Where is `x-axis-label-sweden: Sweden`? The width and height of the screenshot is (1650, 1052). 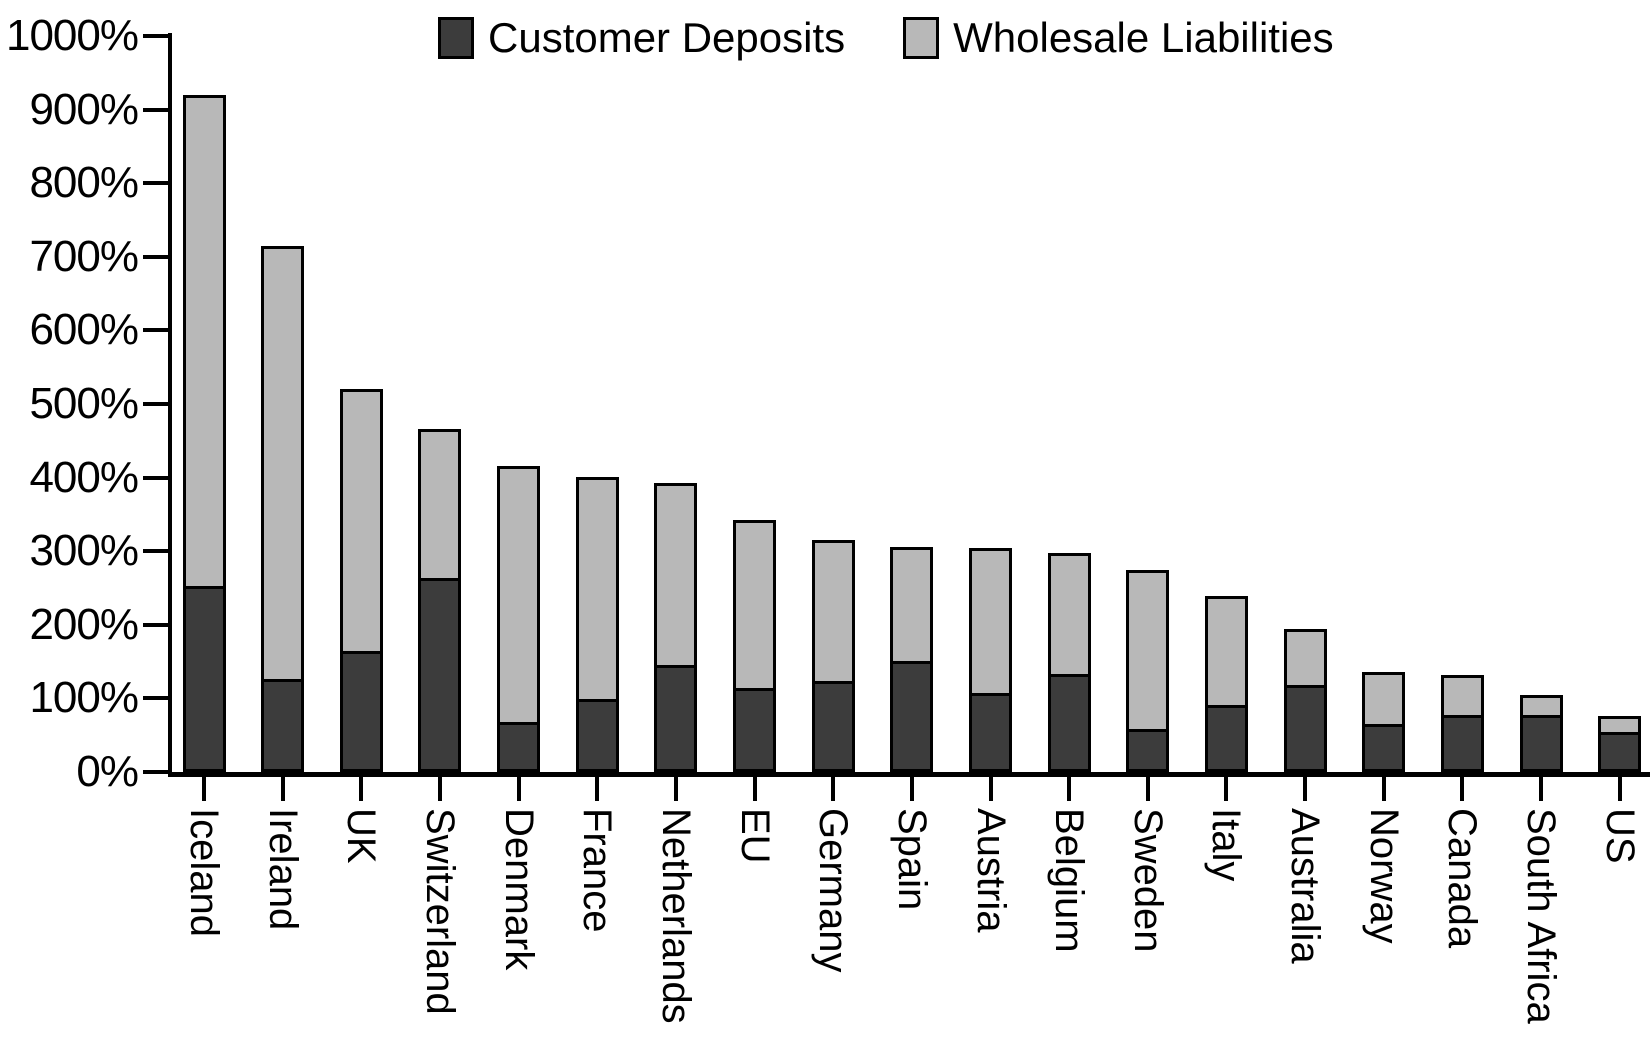
x-axis-label-sweden: Sweden is located at coordinates (1147, 880).